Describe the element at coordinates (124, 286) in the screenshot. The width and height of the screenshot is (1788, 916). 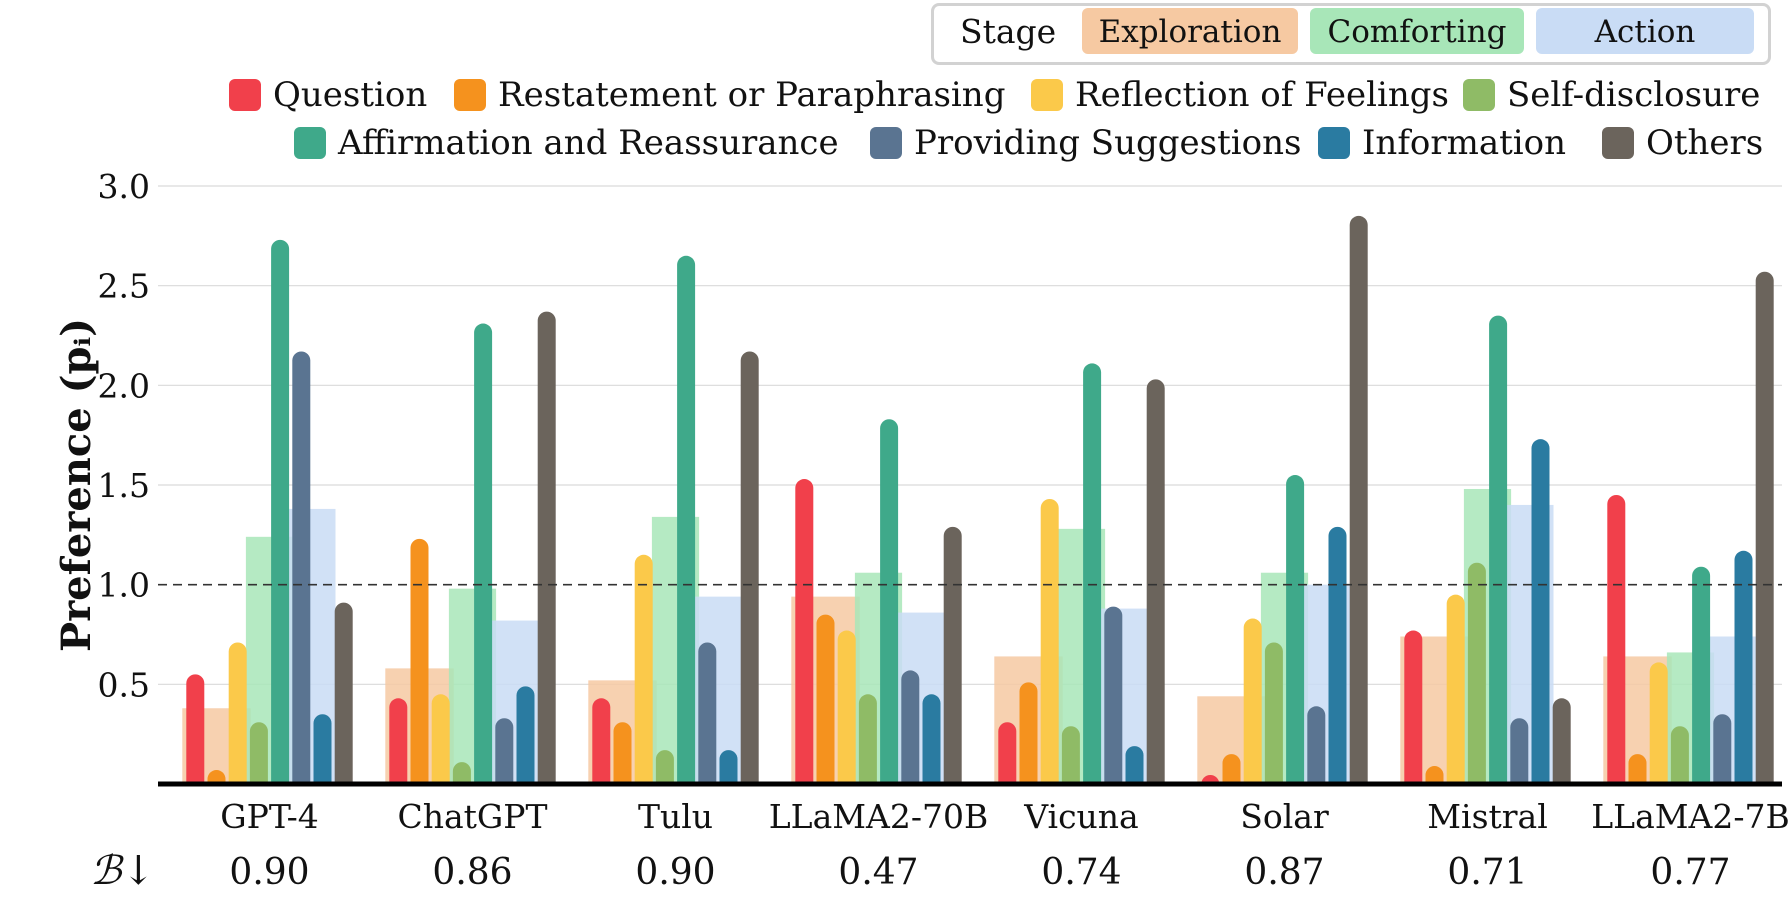
I see `y-tick-label: 2.5` at that location.